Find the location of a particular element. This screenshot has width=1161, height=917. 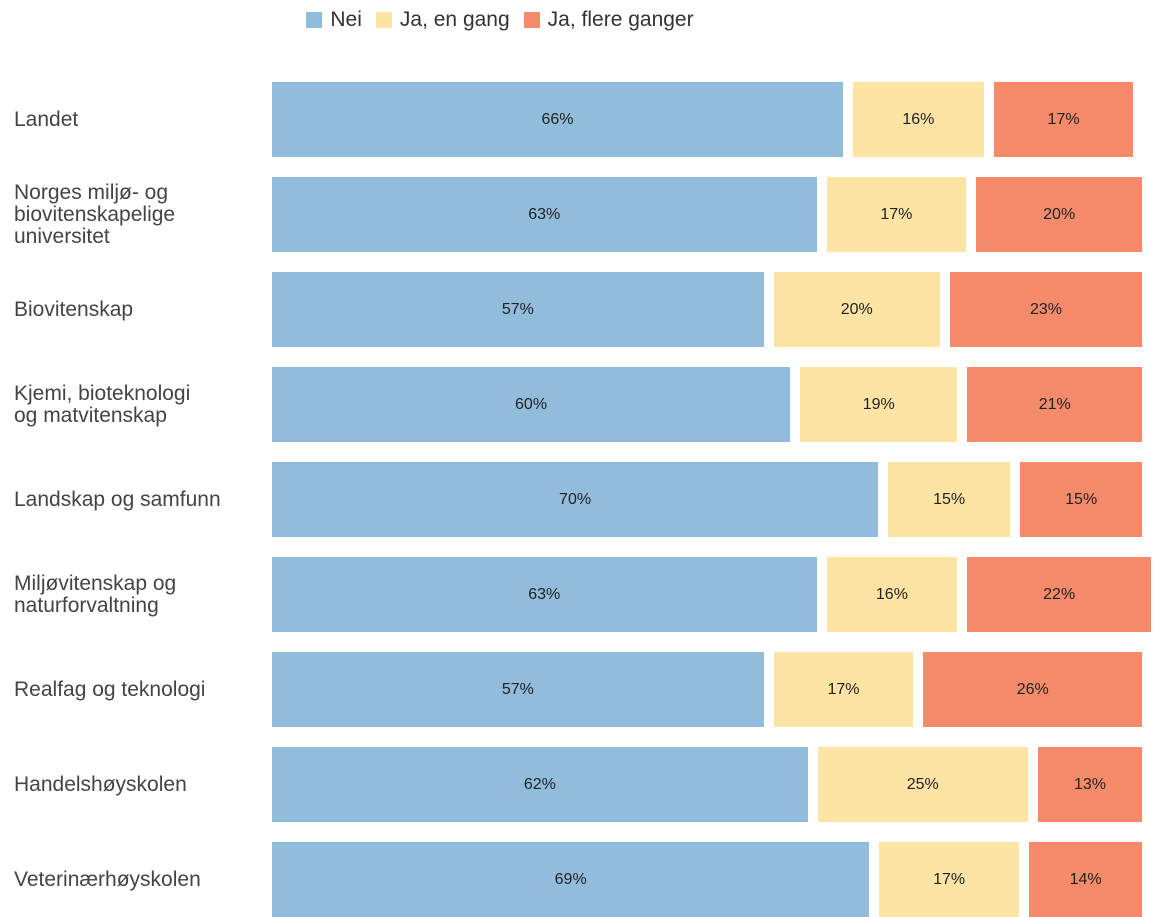

data-label: 21% is located at coordinates (1054, 404).